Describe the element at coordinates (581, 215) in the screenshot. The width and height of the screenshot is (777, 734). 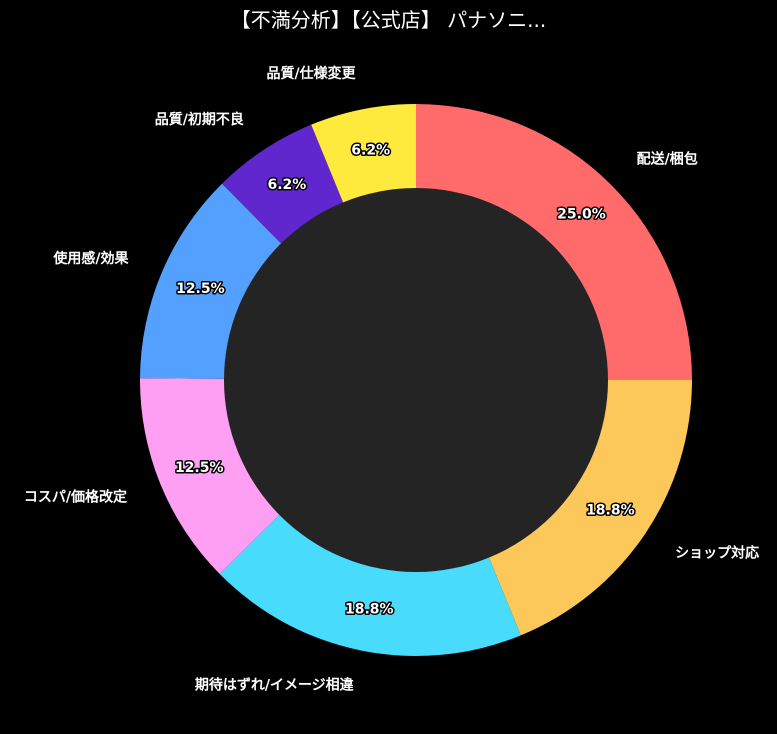
I see `percent-label: 25.0%` at that location.